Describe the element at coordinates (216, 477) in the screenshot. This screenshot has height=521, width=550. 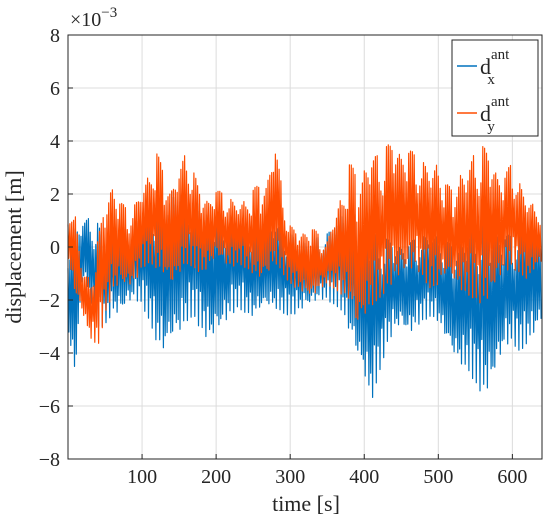
I see `x-tick-label: 200` at that location.